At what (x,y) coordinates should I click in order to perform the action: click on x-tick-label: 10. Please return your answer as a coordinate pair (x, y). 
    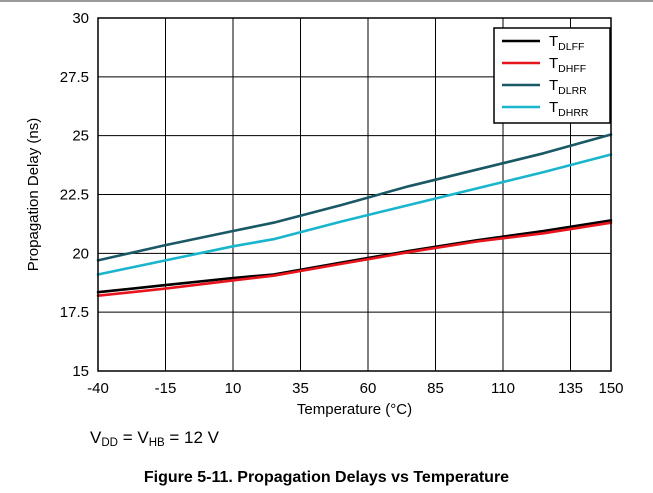
    Looking at the image, I should click on (233, 388).